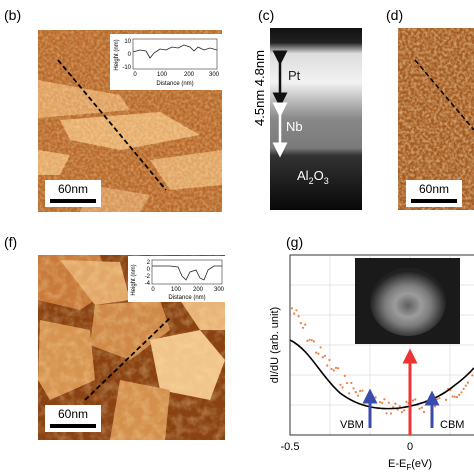  I want to click on scale-bar-f: 60nm, so click(73, 418).